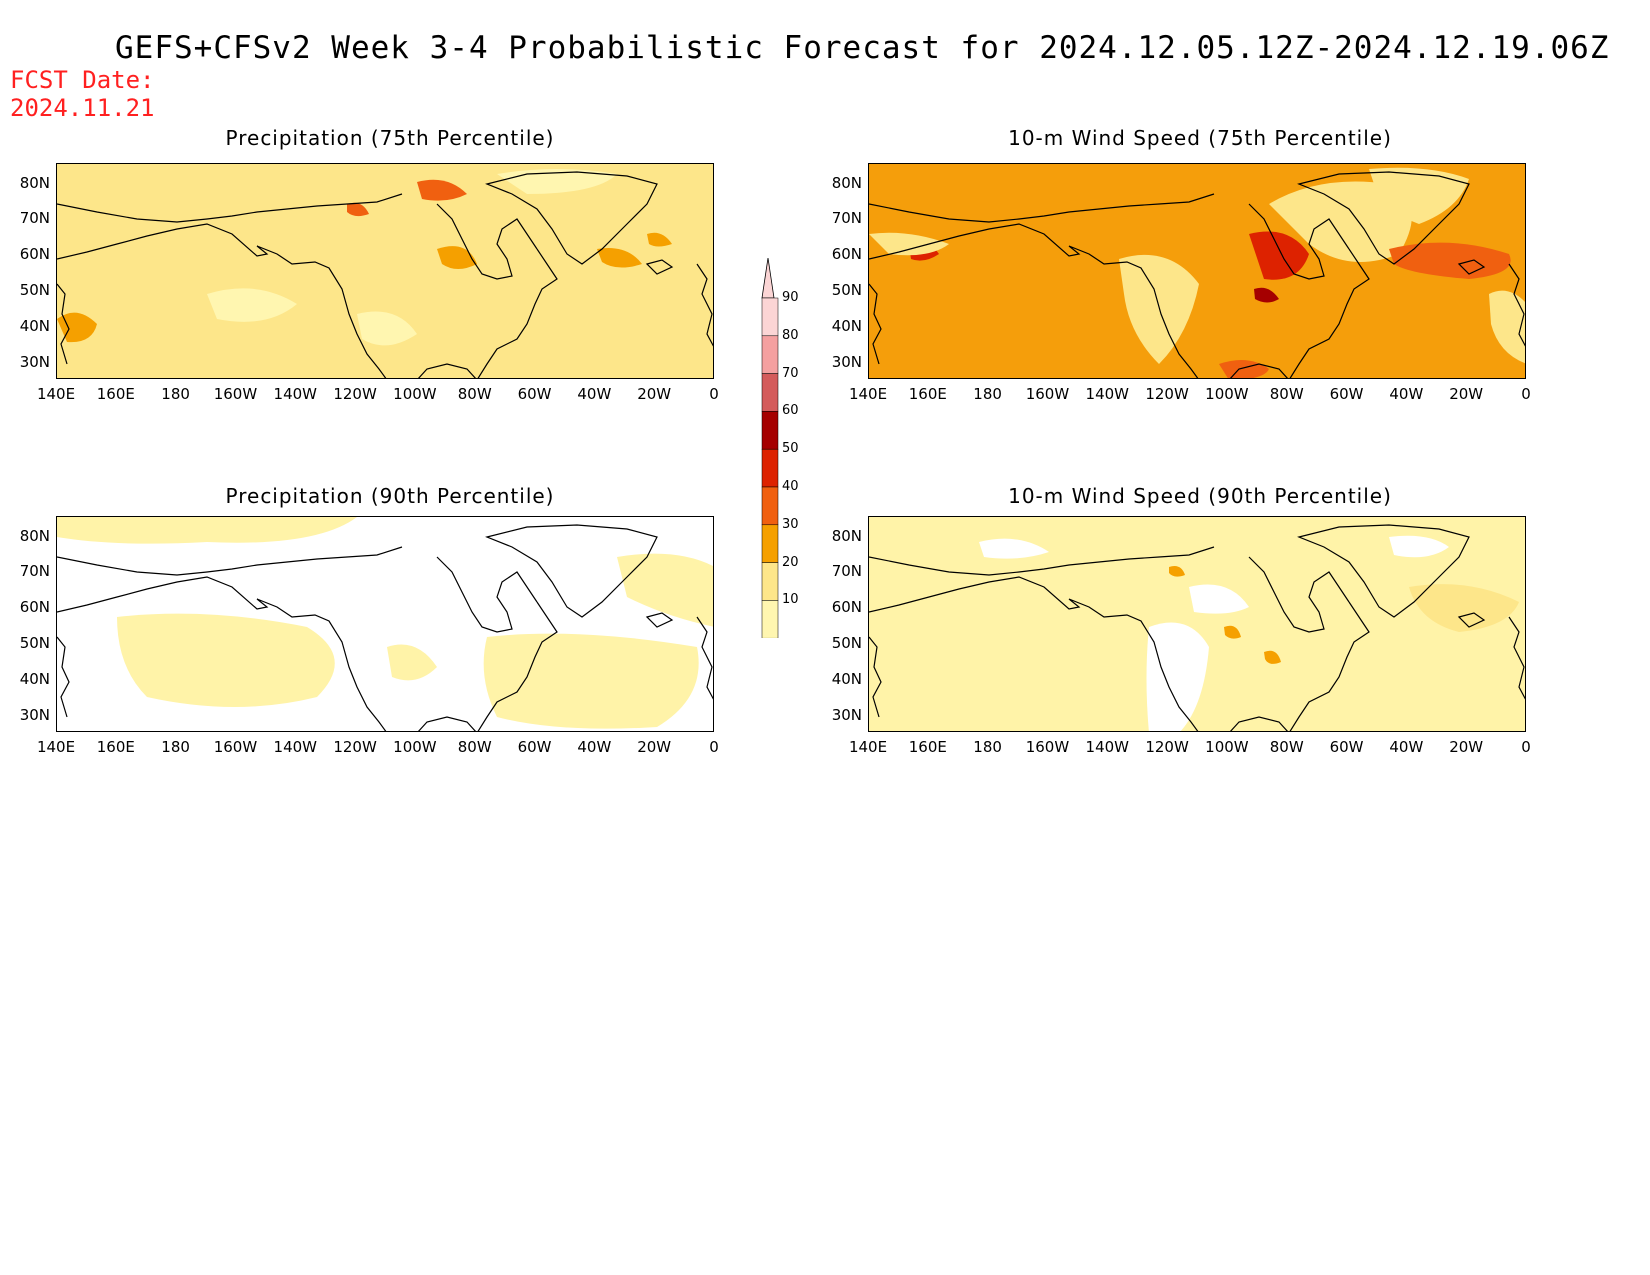  What do you see at coordinates (82, 108) in the screenshot?
I see `forecast-date-value: 2024.11.21` at bounding box center [82, 108].